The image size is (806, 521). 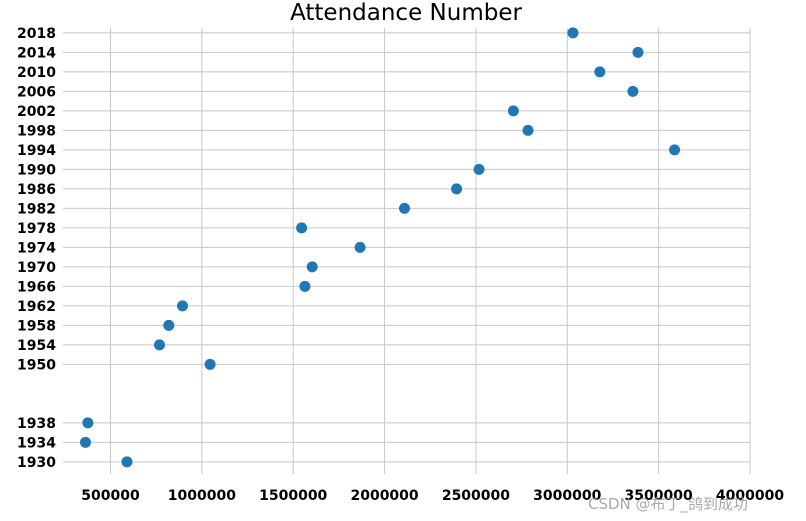 I want to click on y-tick-label: 2006, so click(x=36, y=92).